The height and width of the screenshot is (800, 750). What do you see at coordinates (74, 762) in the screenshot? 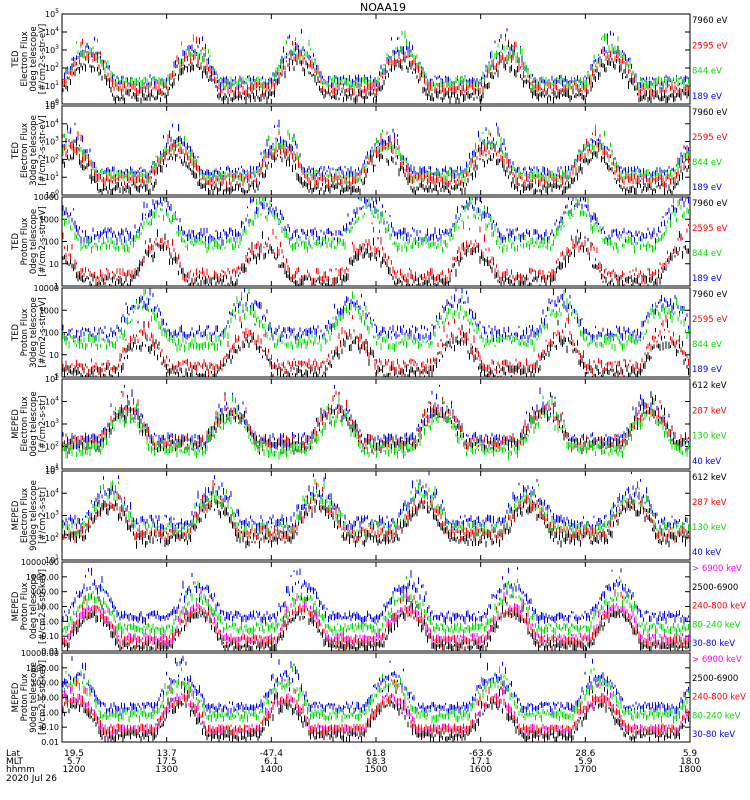
I see `footer-value: 5.7` at bounding box center [74, 762].